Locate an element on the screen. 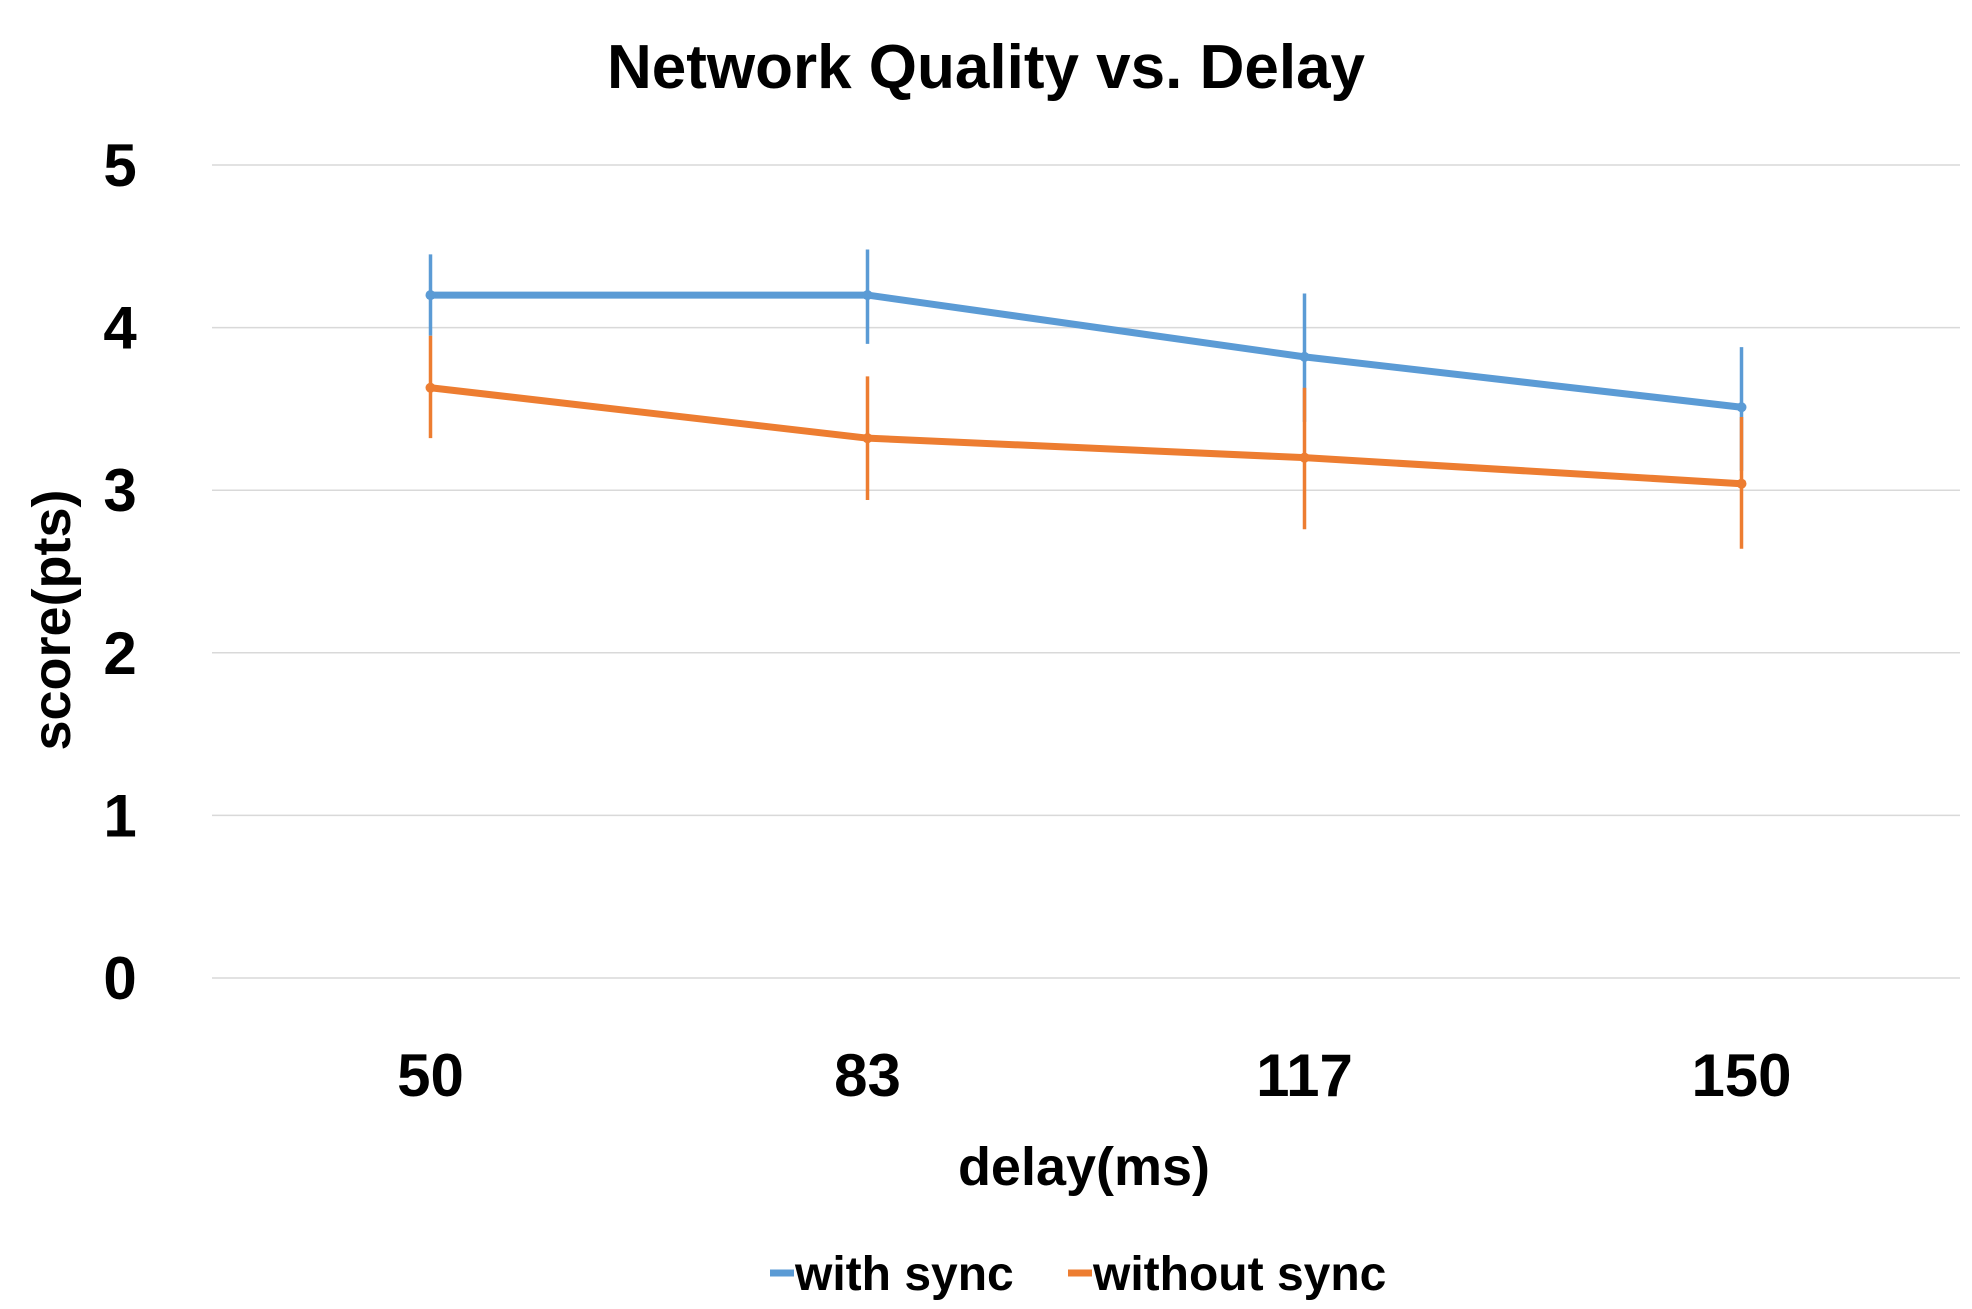  legend-item-without-sync: without sync is located at coordinates (1227, 1274).